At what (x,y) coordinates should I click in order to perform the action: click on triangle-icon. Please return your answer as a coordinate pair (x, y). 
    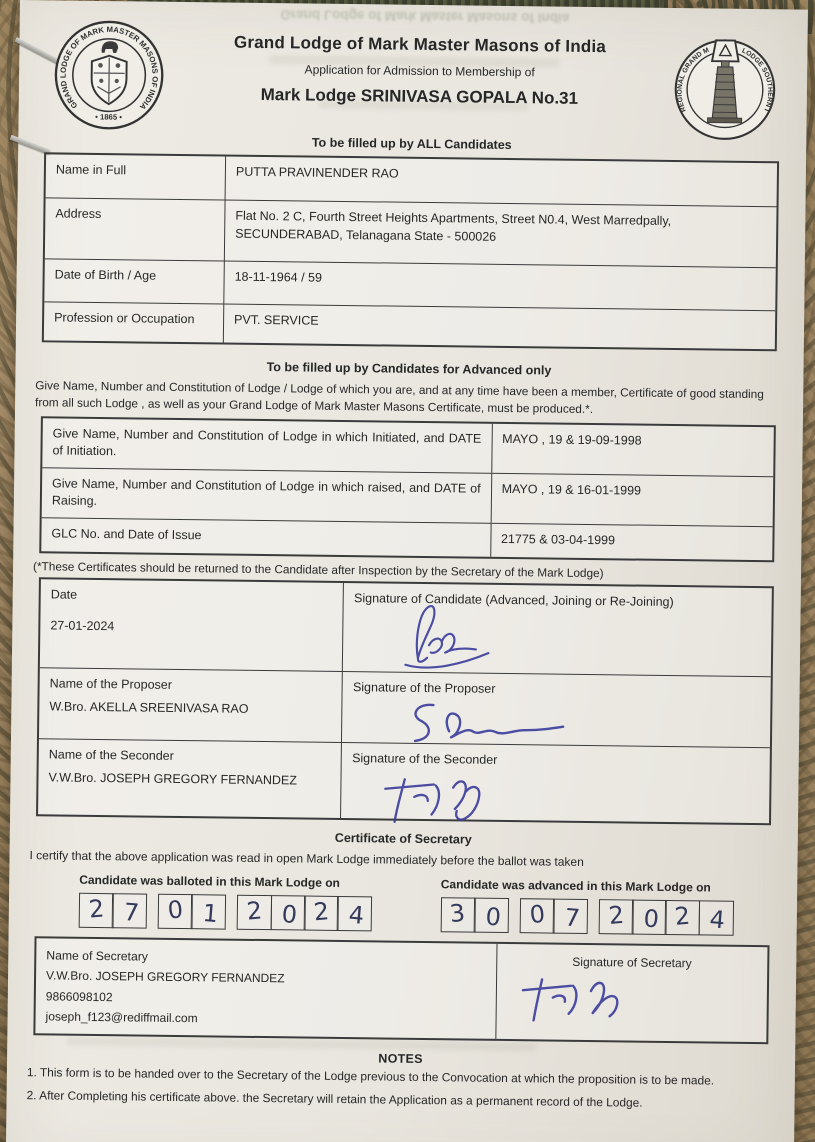
    Looking at the image, I should click on (725, 50).